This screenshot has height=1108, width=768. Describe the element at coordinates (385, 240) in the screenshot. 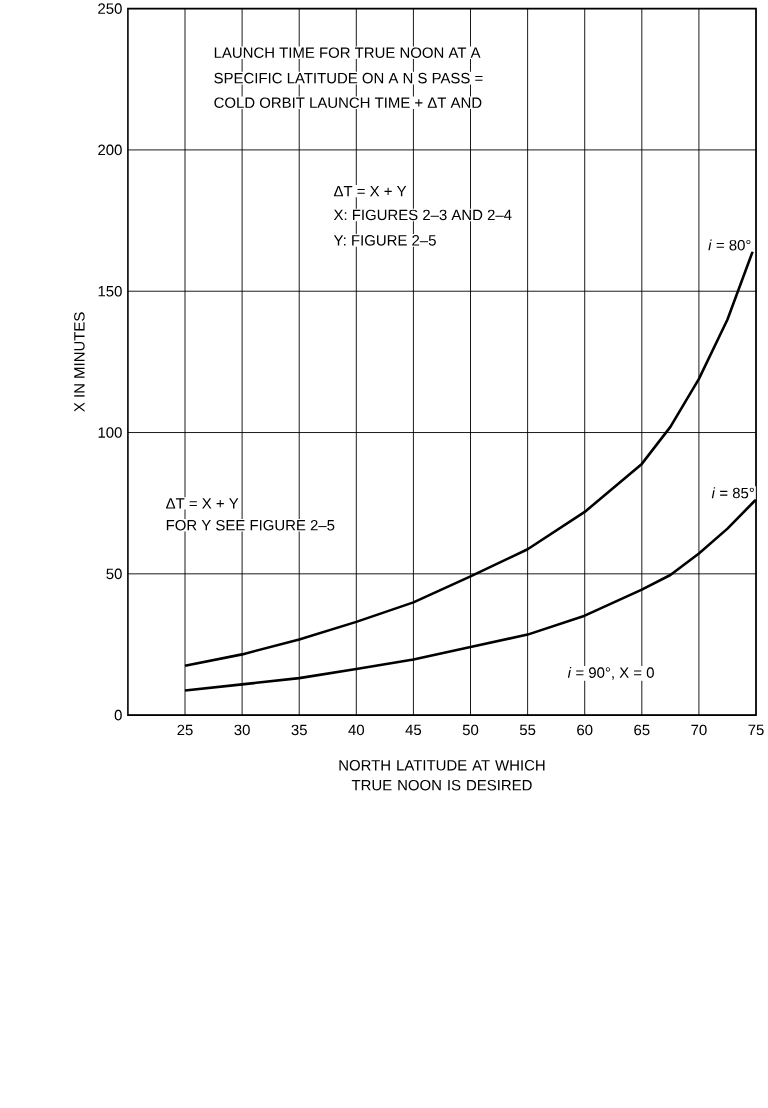

I see `annotation: Y: FIGURE 2–5` at that location.